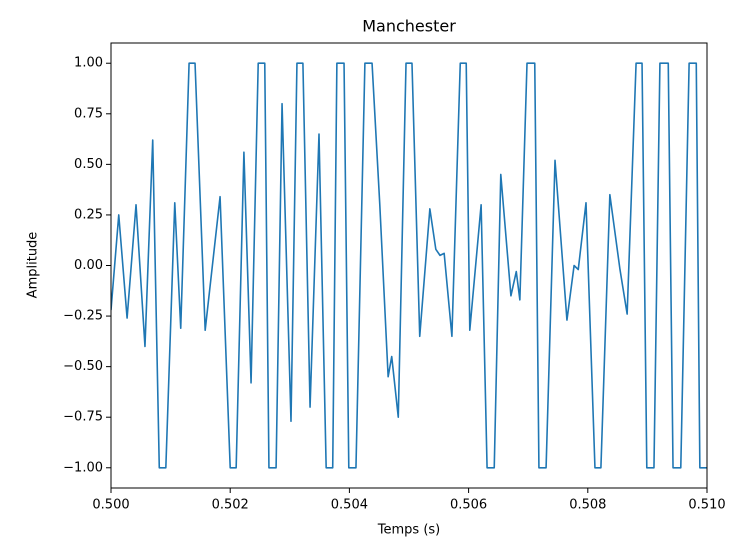 The image size is (743, 556). I want to click on x-tick-label: 0.500, so click(110, 505).